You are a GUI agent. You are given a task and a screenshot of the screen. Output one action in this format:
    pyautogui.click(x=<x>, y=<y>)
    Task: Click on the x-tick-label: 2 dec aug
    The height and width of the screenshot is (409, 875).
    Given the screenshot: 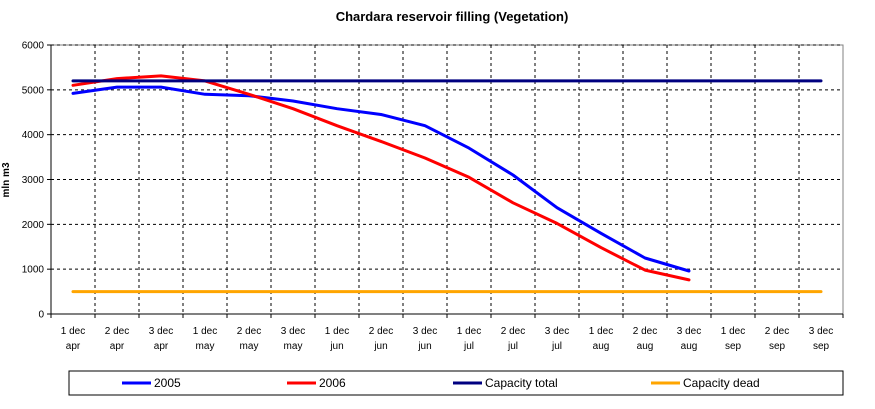 What is the action you would take?
    pyautogui.click(x=645, y=339)
    